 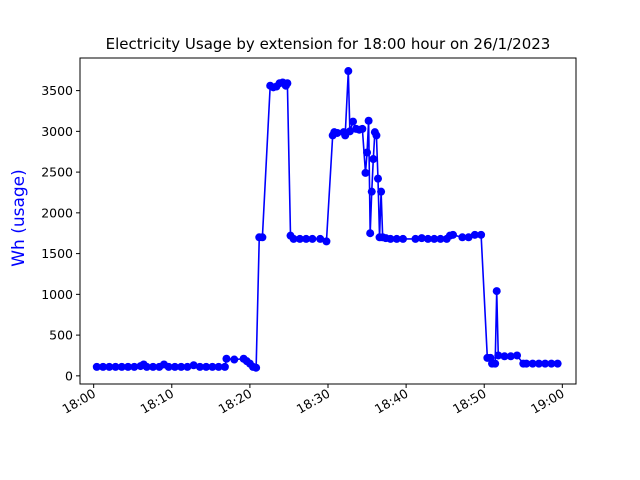 I want to click on y-axis: 0 500 1000 1500 2000 2500 3000 3500, so click(x=60, y=233).